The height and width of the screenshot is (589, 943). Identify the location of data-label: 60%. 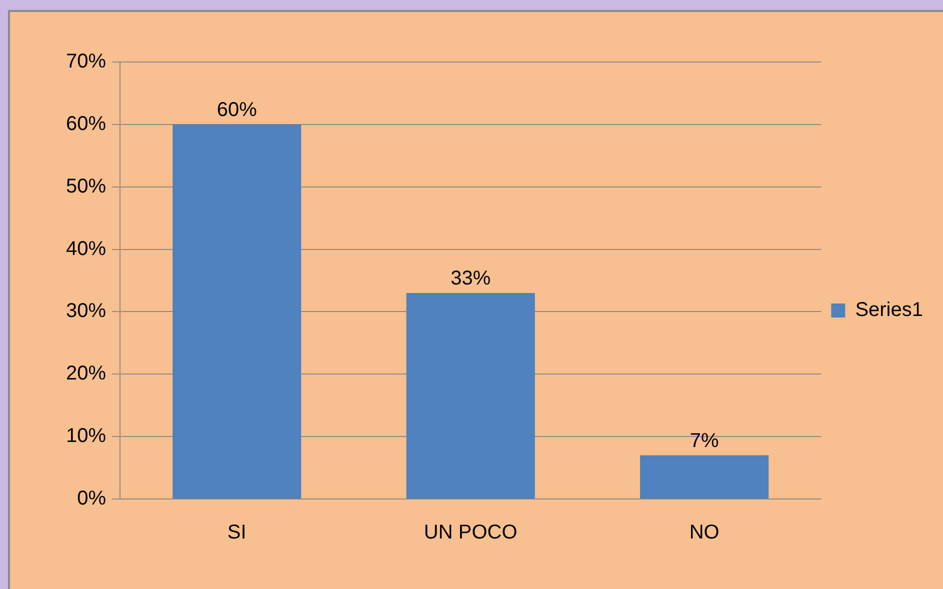
(237, 109).